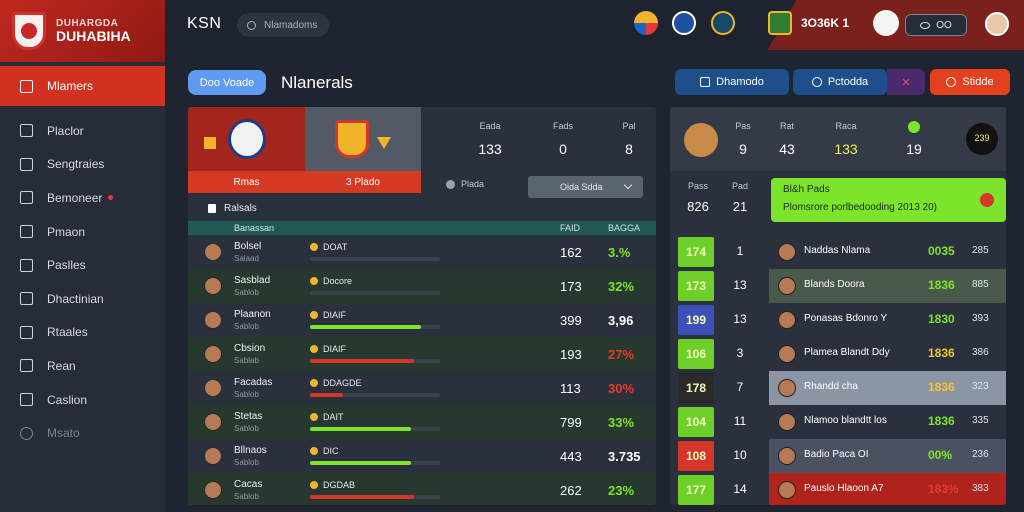  What do you see at coordinates (987, 200) in the screenshot?
I see `close-icon` at bounding box center [987, 200].